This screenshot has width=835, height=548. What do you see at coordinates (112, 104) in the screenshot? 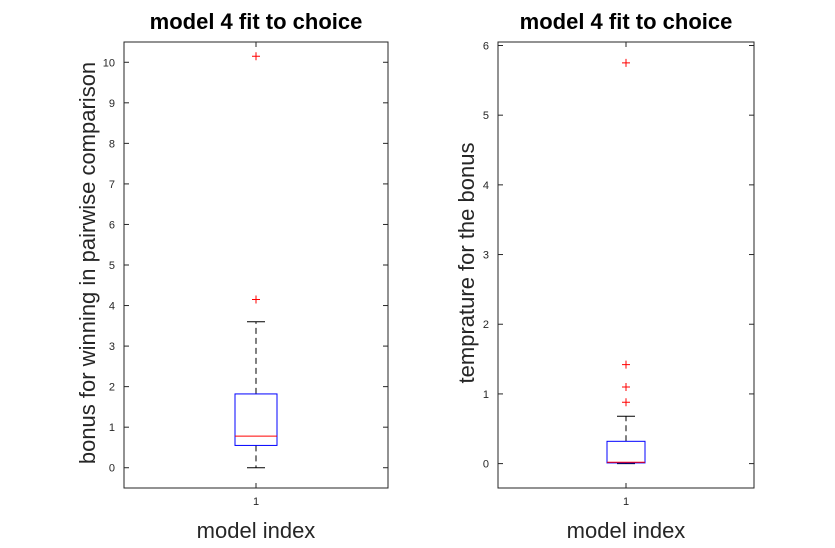
I see `y-tick-label: 9` at bounding box center [112, 104].